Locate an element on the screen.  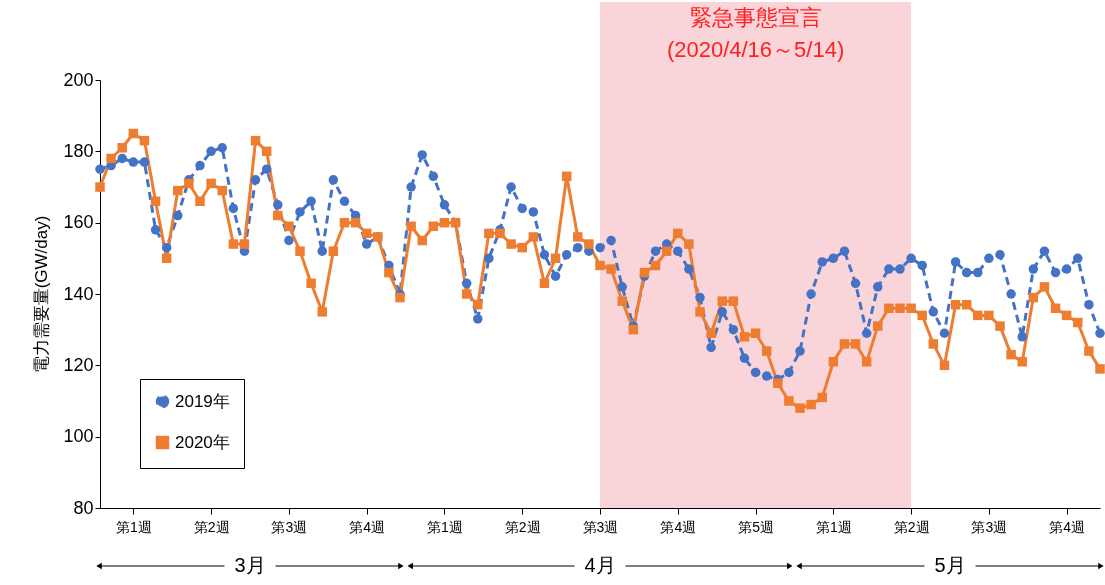
text: 5月 is located at coordinates (950, 565).